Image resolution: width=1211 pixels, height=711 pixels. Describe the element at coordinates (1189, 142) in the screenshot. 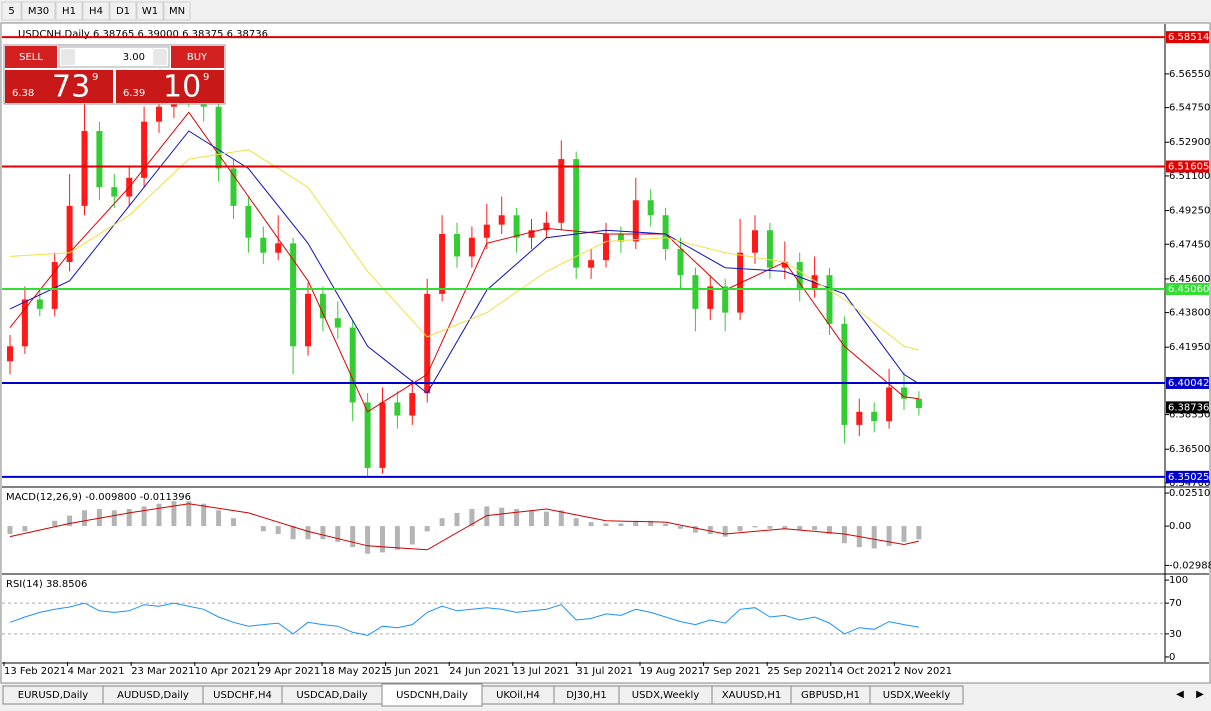

I see `y-tick-label: 6.52900` at that location.